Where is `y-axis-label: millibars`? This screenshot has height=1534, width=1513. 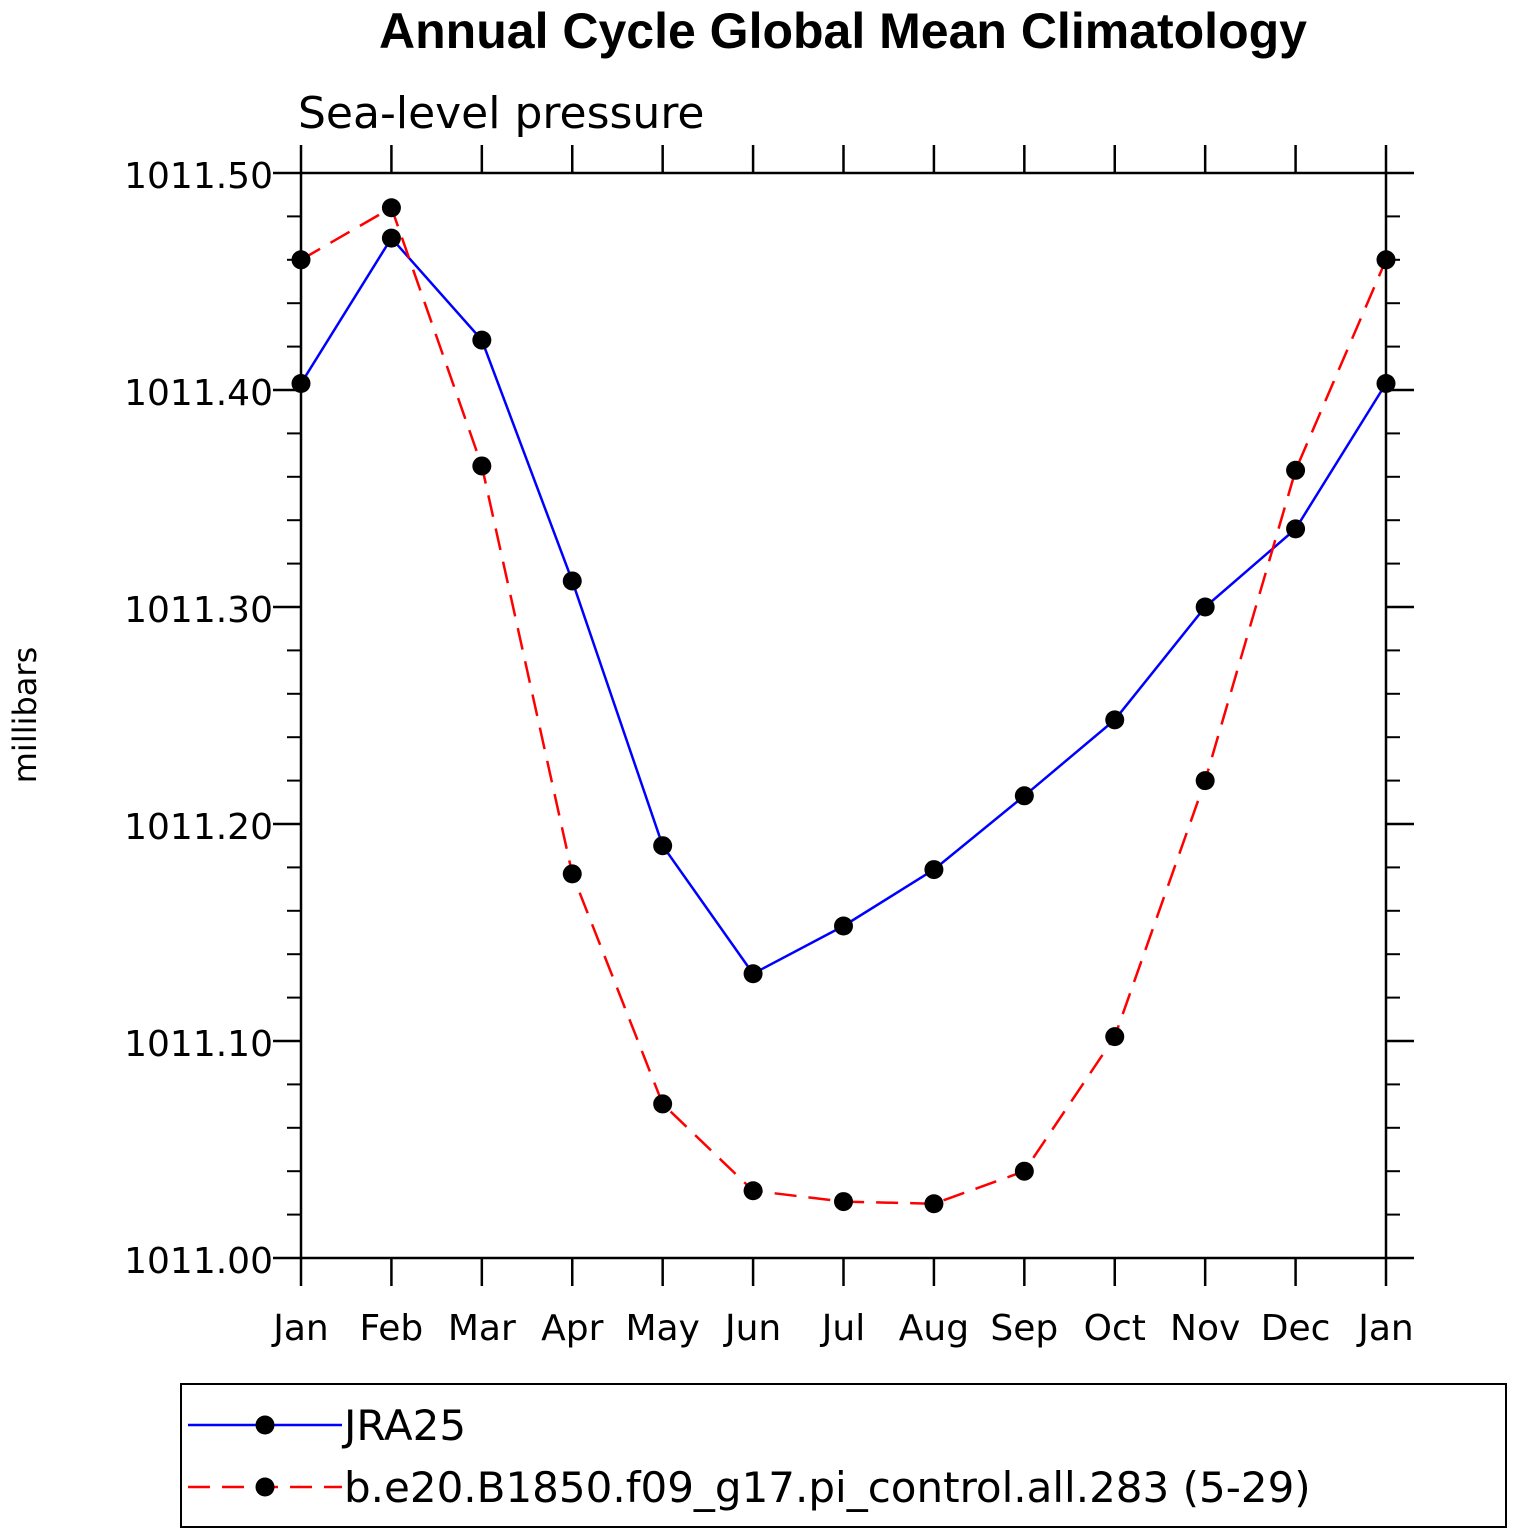
y-axis-label: millibars is located at coordinates (25, 715).